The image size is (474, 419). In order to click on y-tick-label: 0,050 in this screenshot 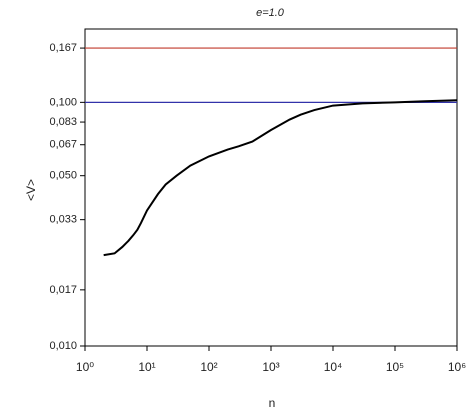, I will do `click(63, 176)`.